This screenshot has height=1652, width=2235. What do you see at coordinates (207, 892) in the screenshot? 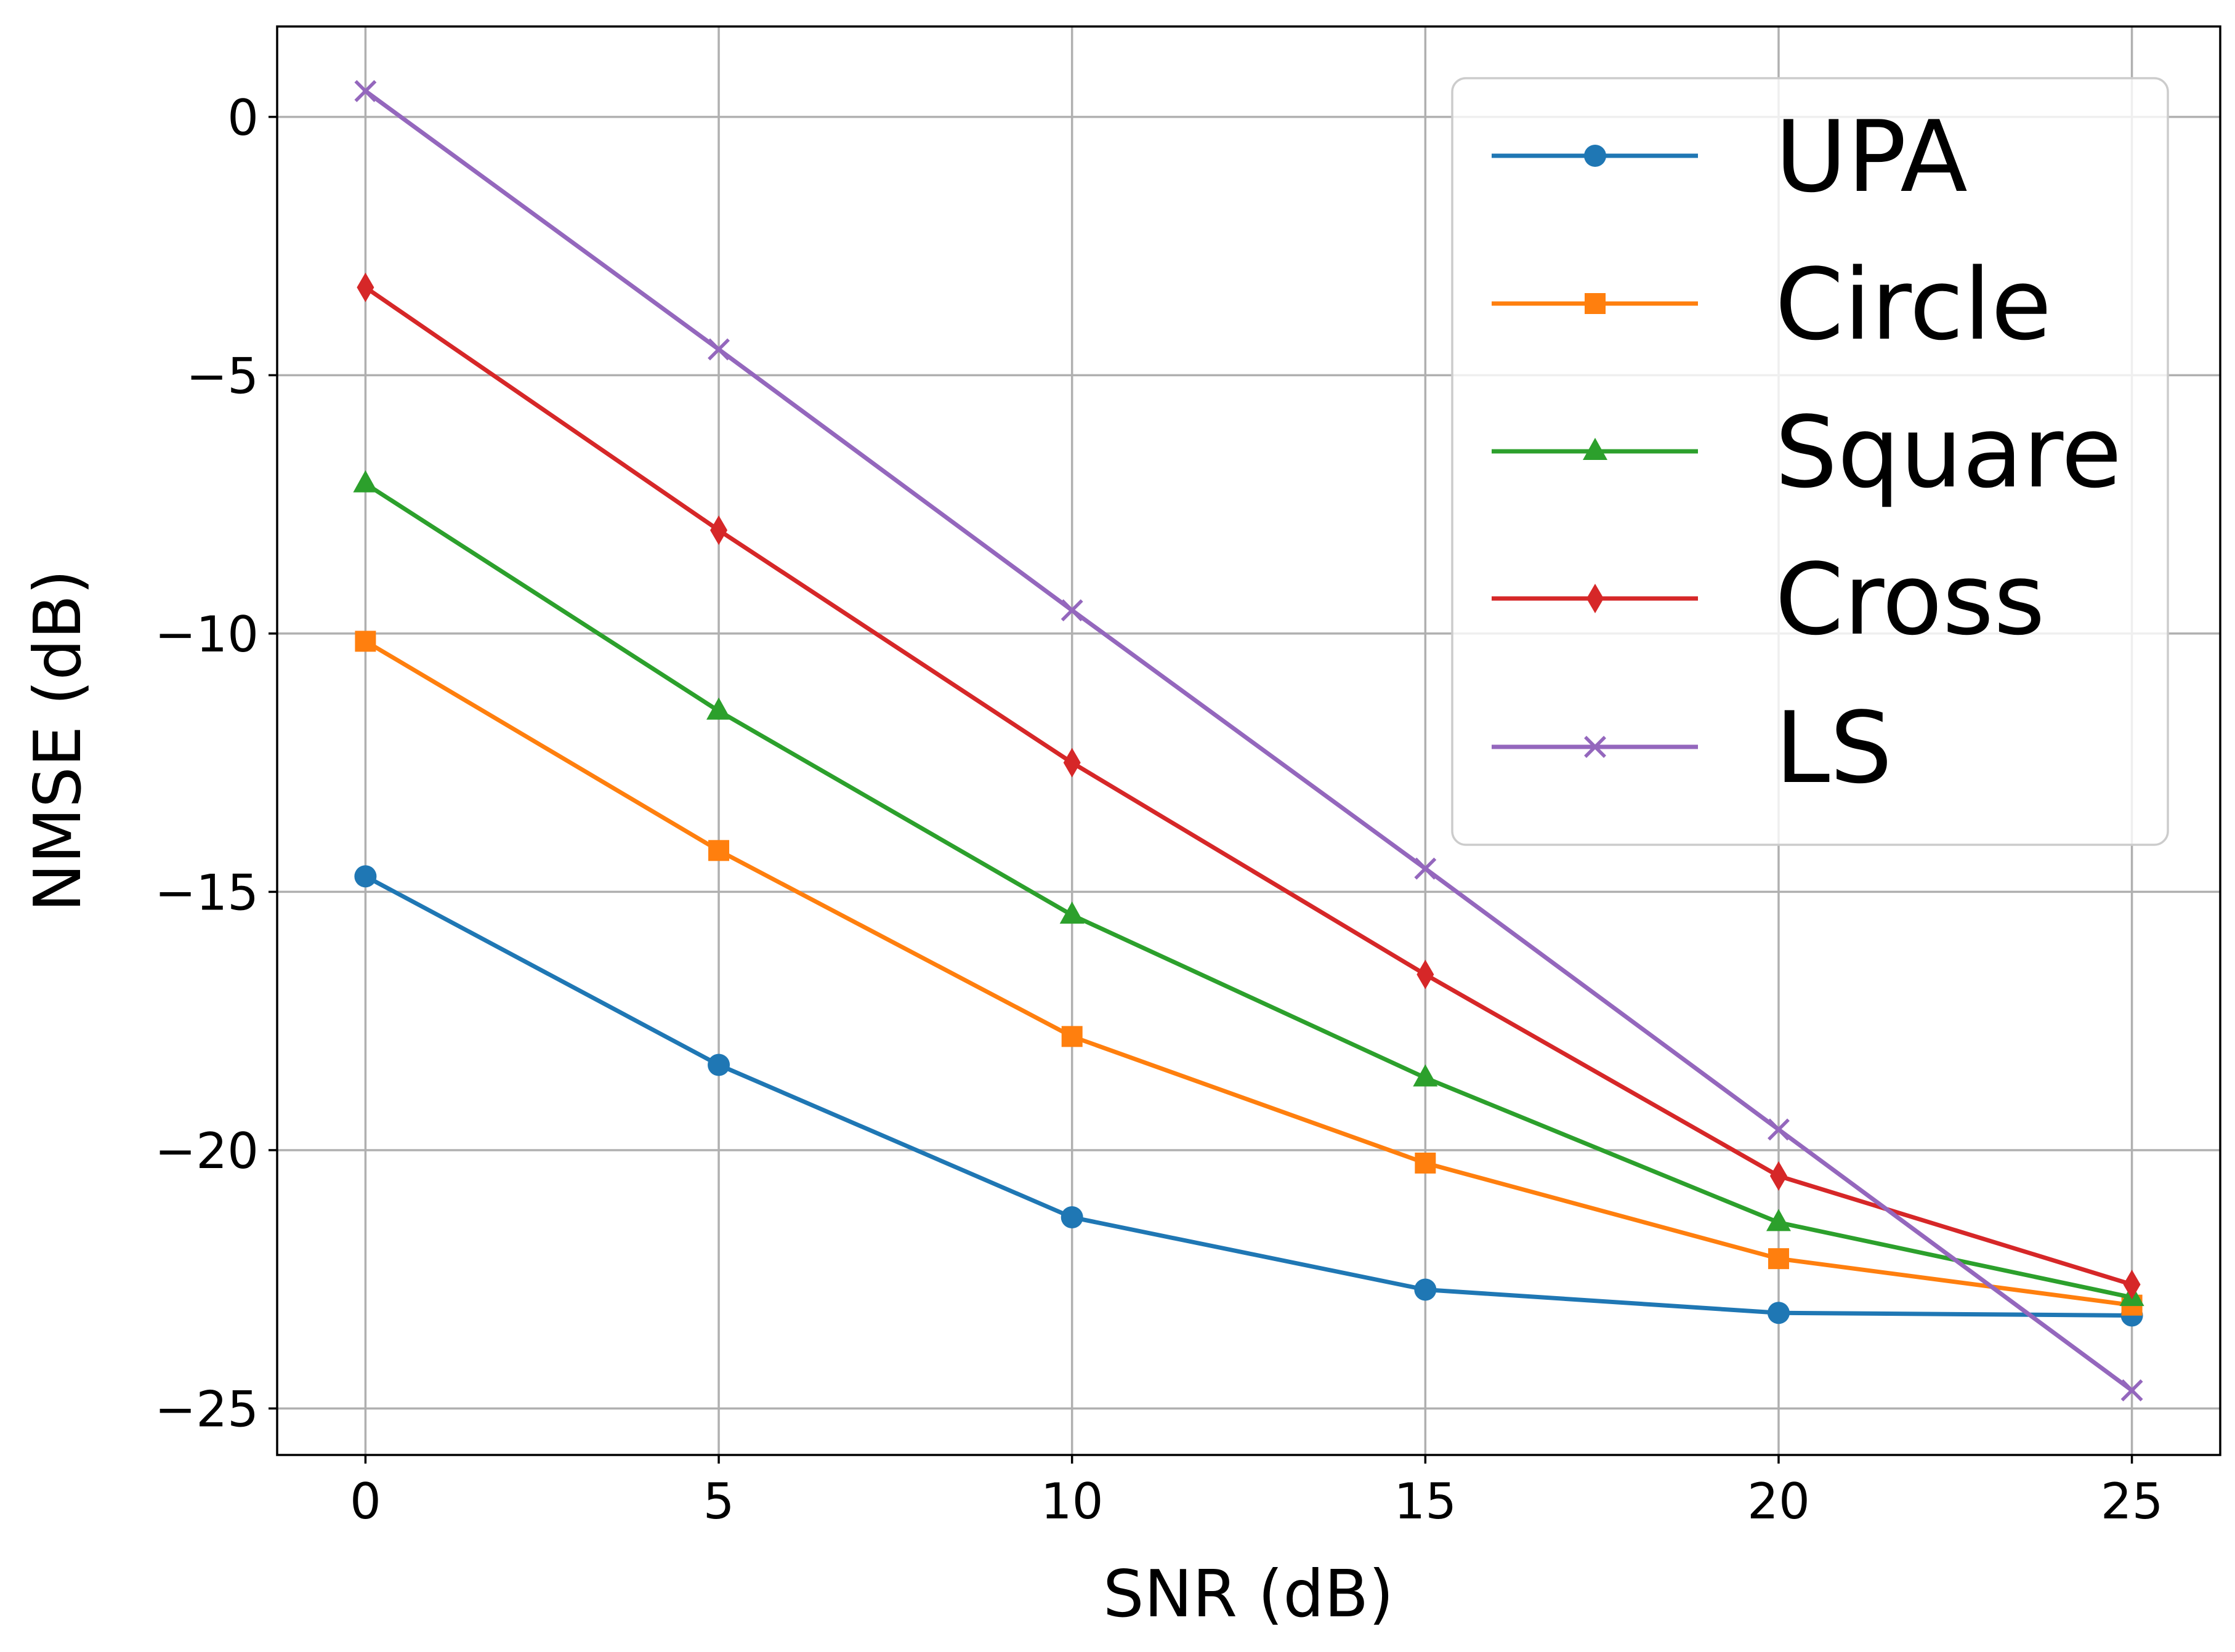
I see `y-tick-label: −15` at bounding box center [207, 892].